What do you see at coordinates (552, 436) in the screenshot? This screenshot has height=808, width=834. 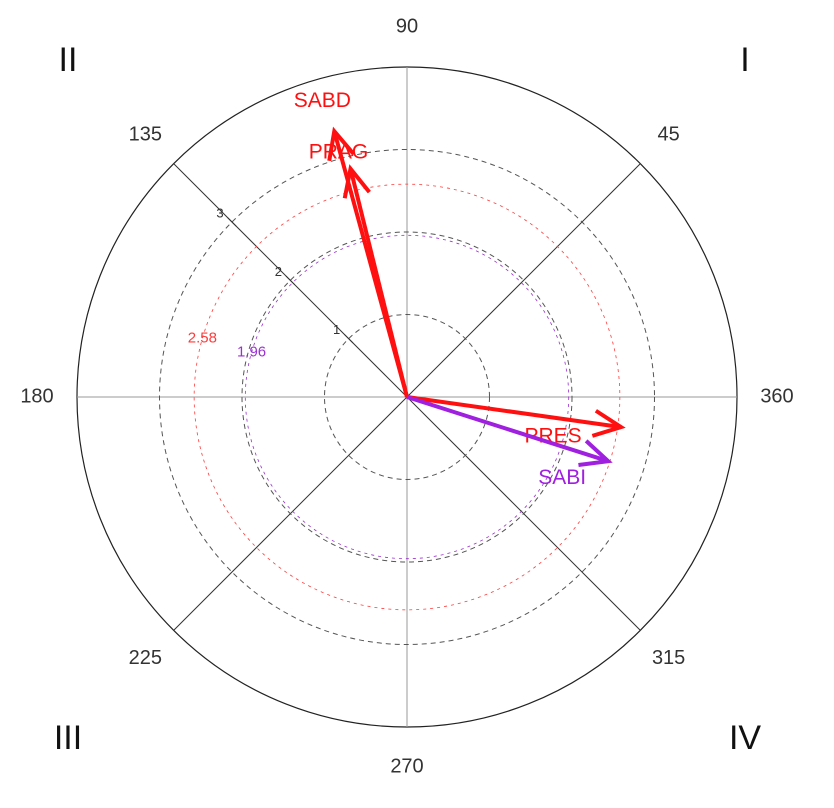 I see `vector-label: PRES` at bounding box center [552, 436].